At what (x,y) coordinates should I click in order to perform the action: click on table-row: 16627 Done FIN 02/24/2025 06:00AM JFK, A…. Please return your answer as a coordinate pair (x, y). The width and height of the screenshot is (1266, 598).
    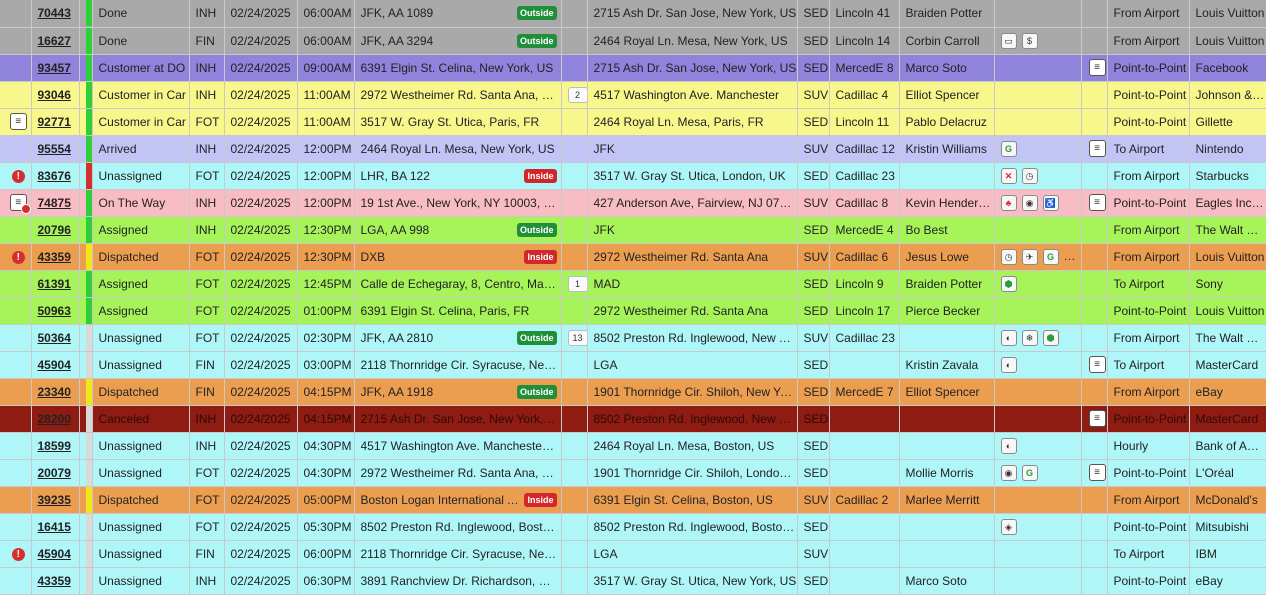
    Looking at the image, I should click on (633, 41).